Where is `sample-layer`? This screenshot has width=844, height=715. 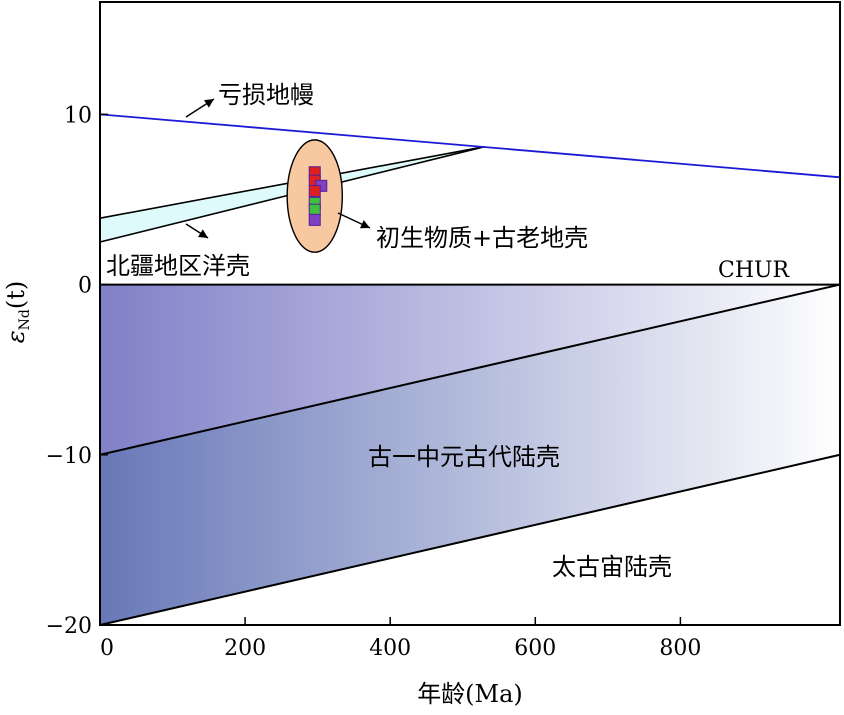
sample-layer is located at coordinates (315, 196).